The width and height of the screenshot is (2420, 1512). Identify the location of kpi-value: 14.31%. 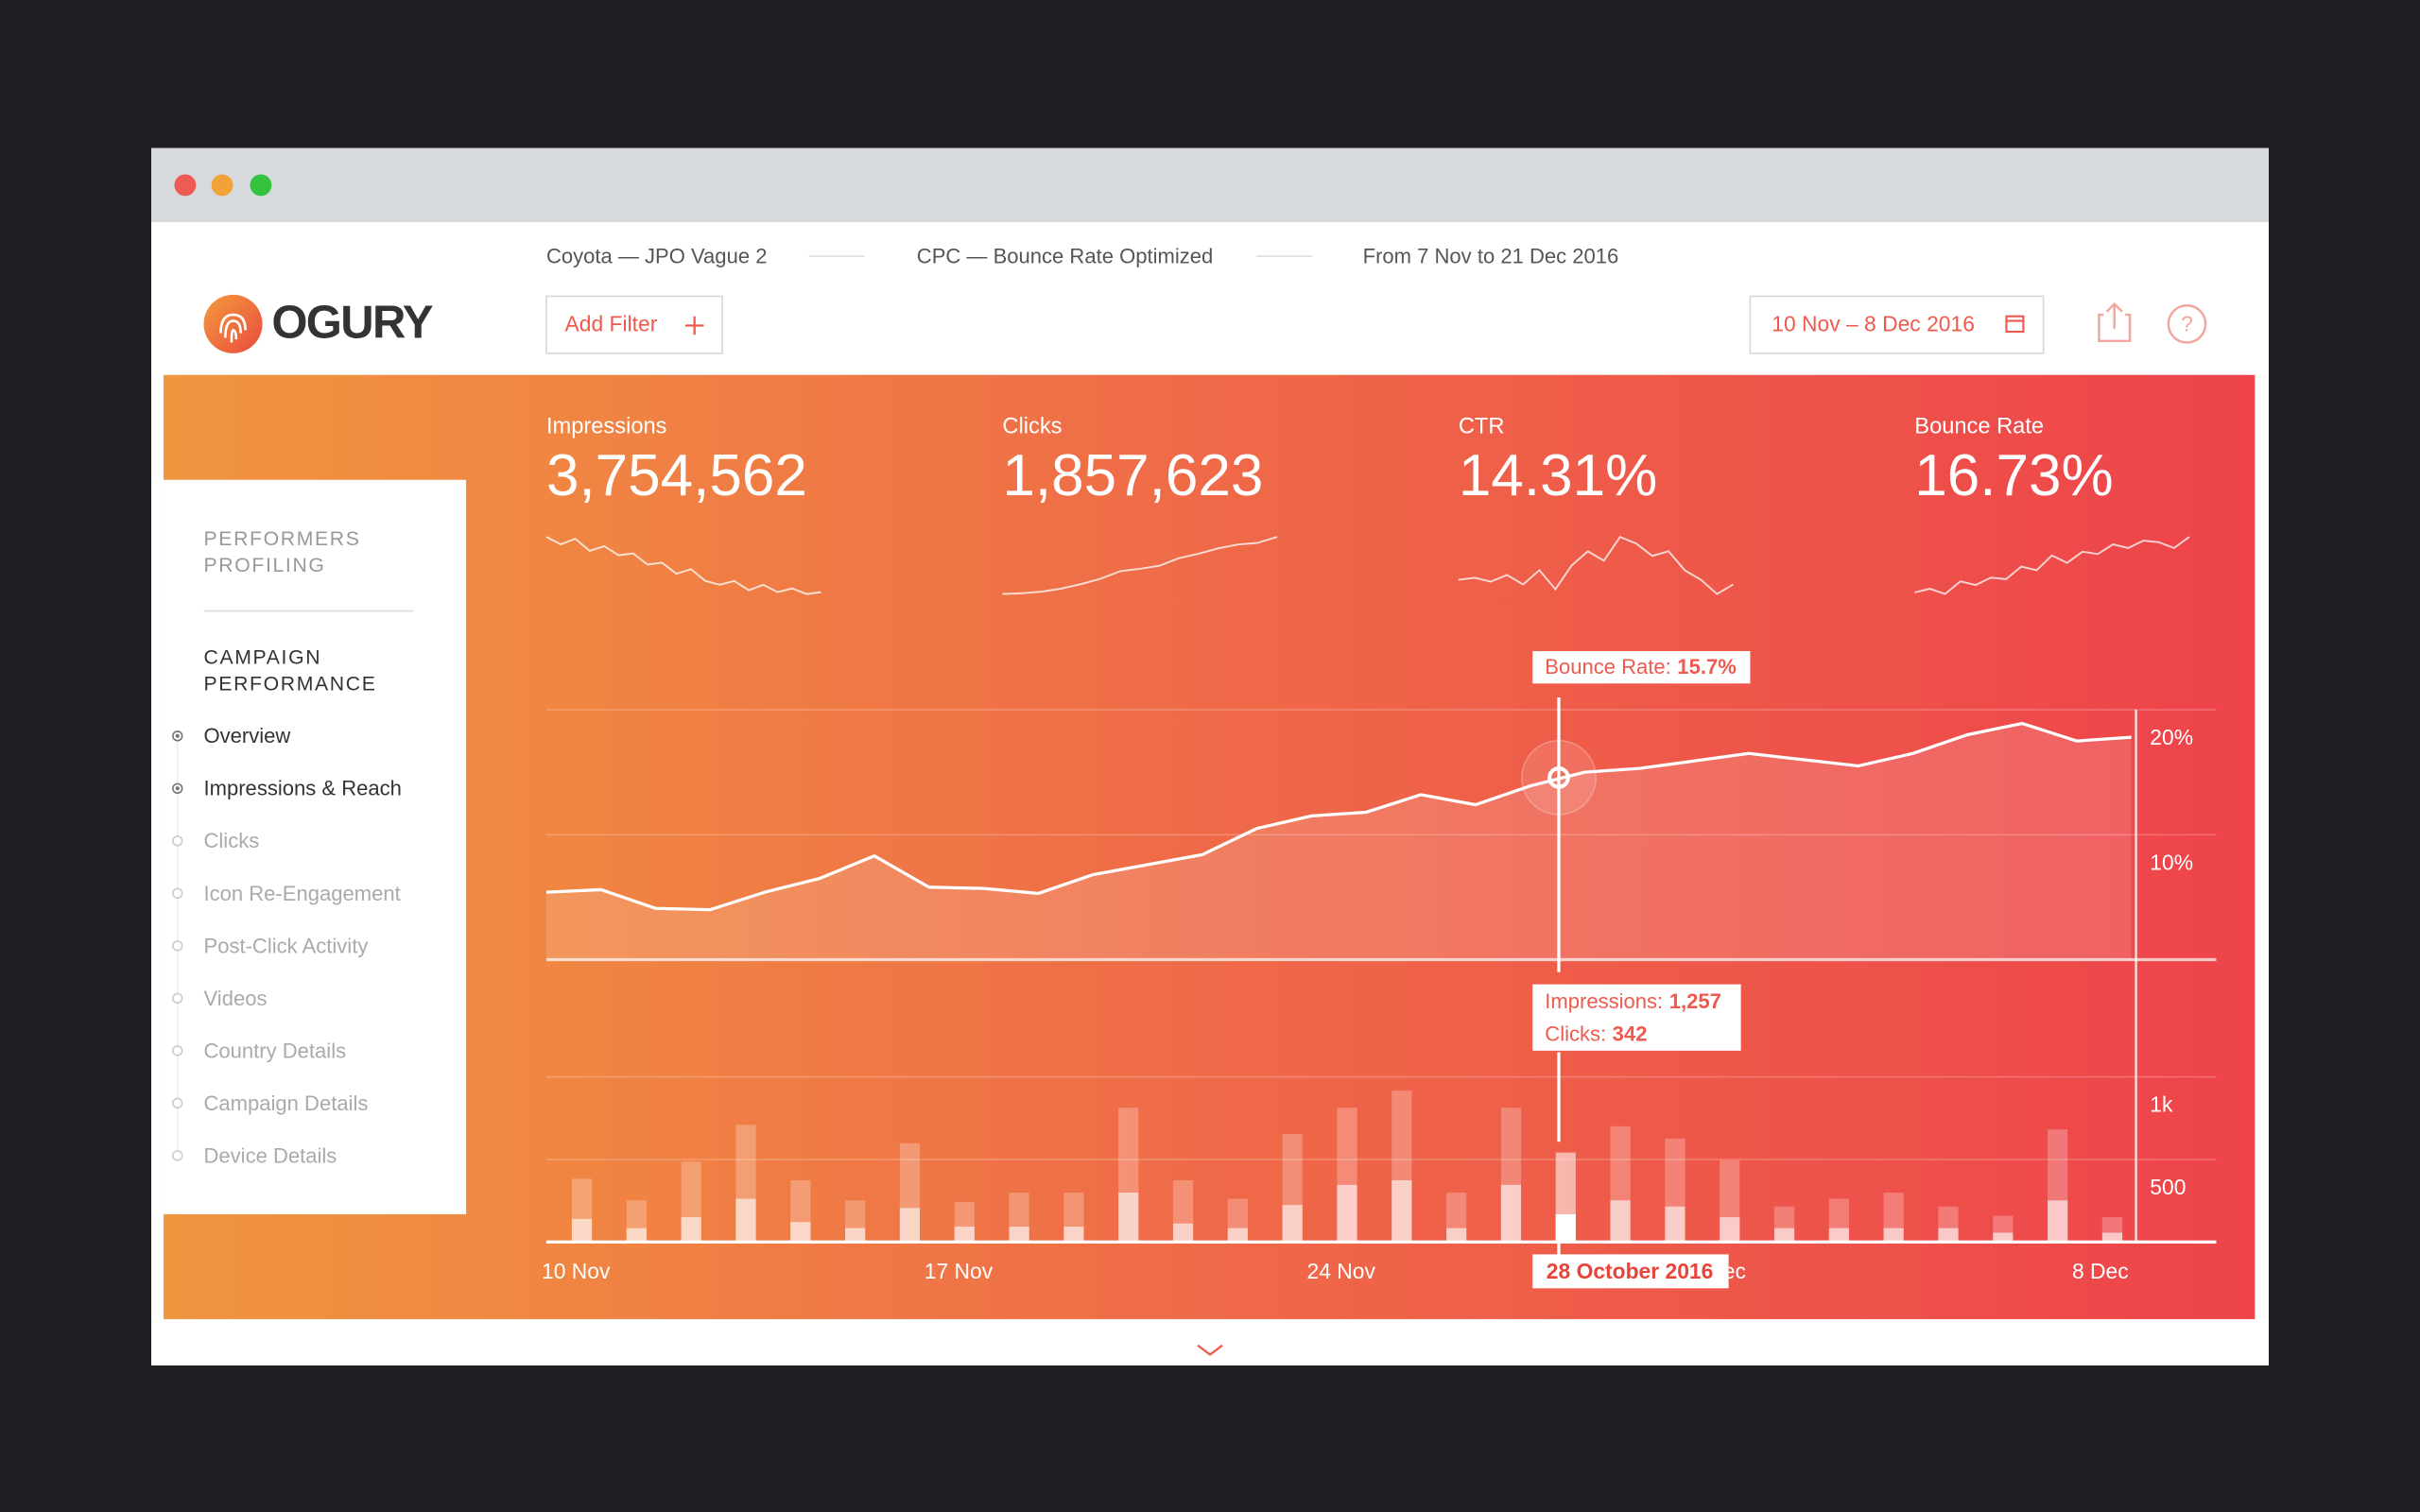
(1558, 475).